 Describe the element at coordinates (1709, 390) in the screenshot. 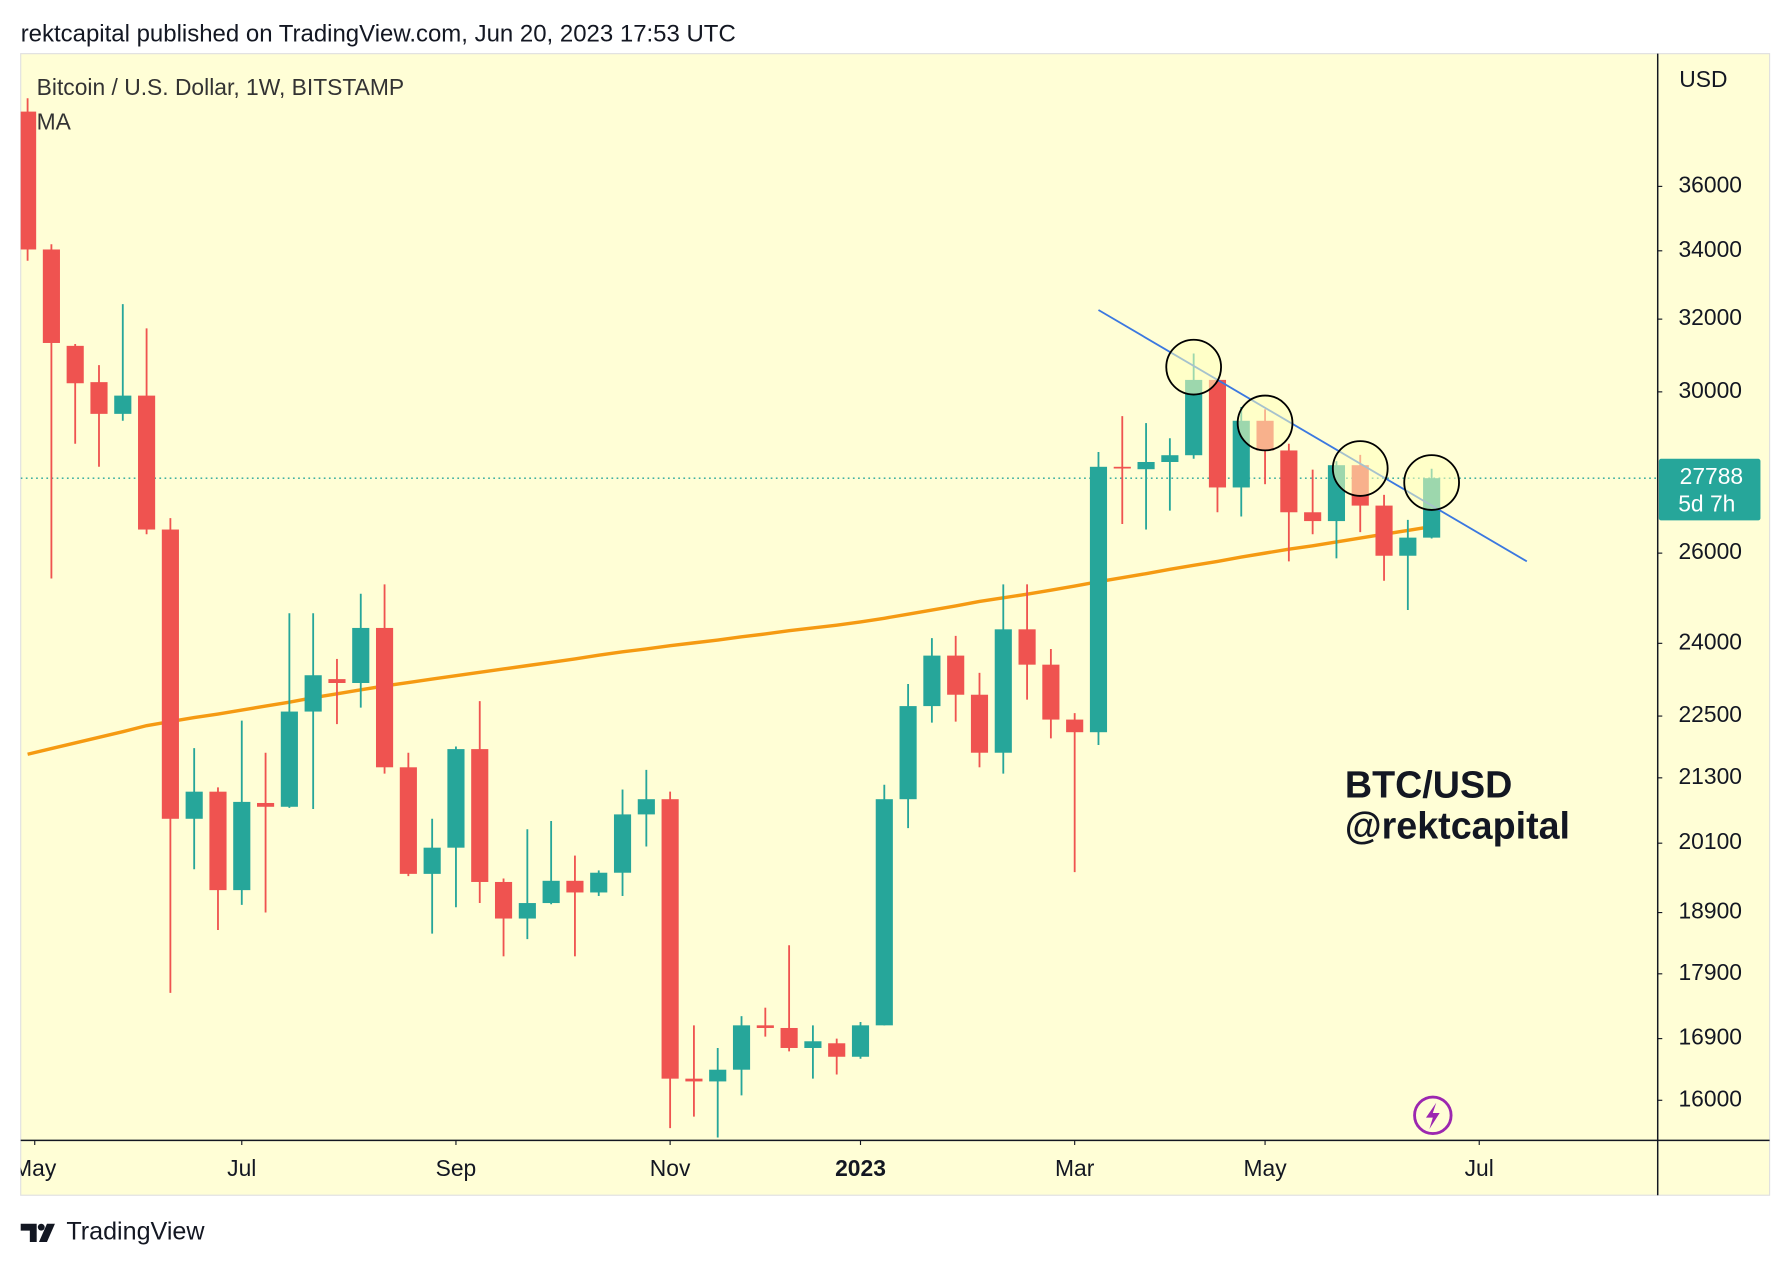

I see `y-tick-label: 30000` at that location.